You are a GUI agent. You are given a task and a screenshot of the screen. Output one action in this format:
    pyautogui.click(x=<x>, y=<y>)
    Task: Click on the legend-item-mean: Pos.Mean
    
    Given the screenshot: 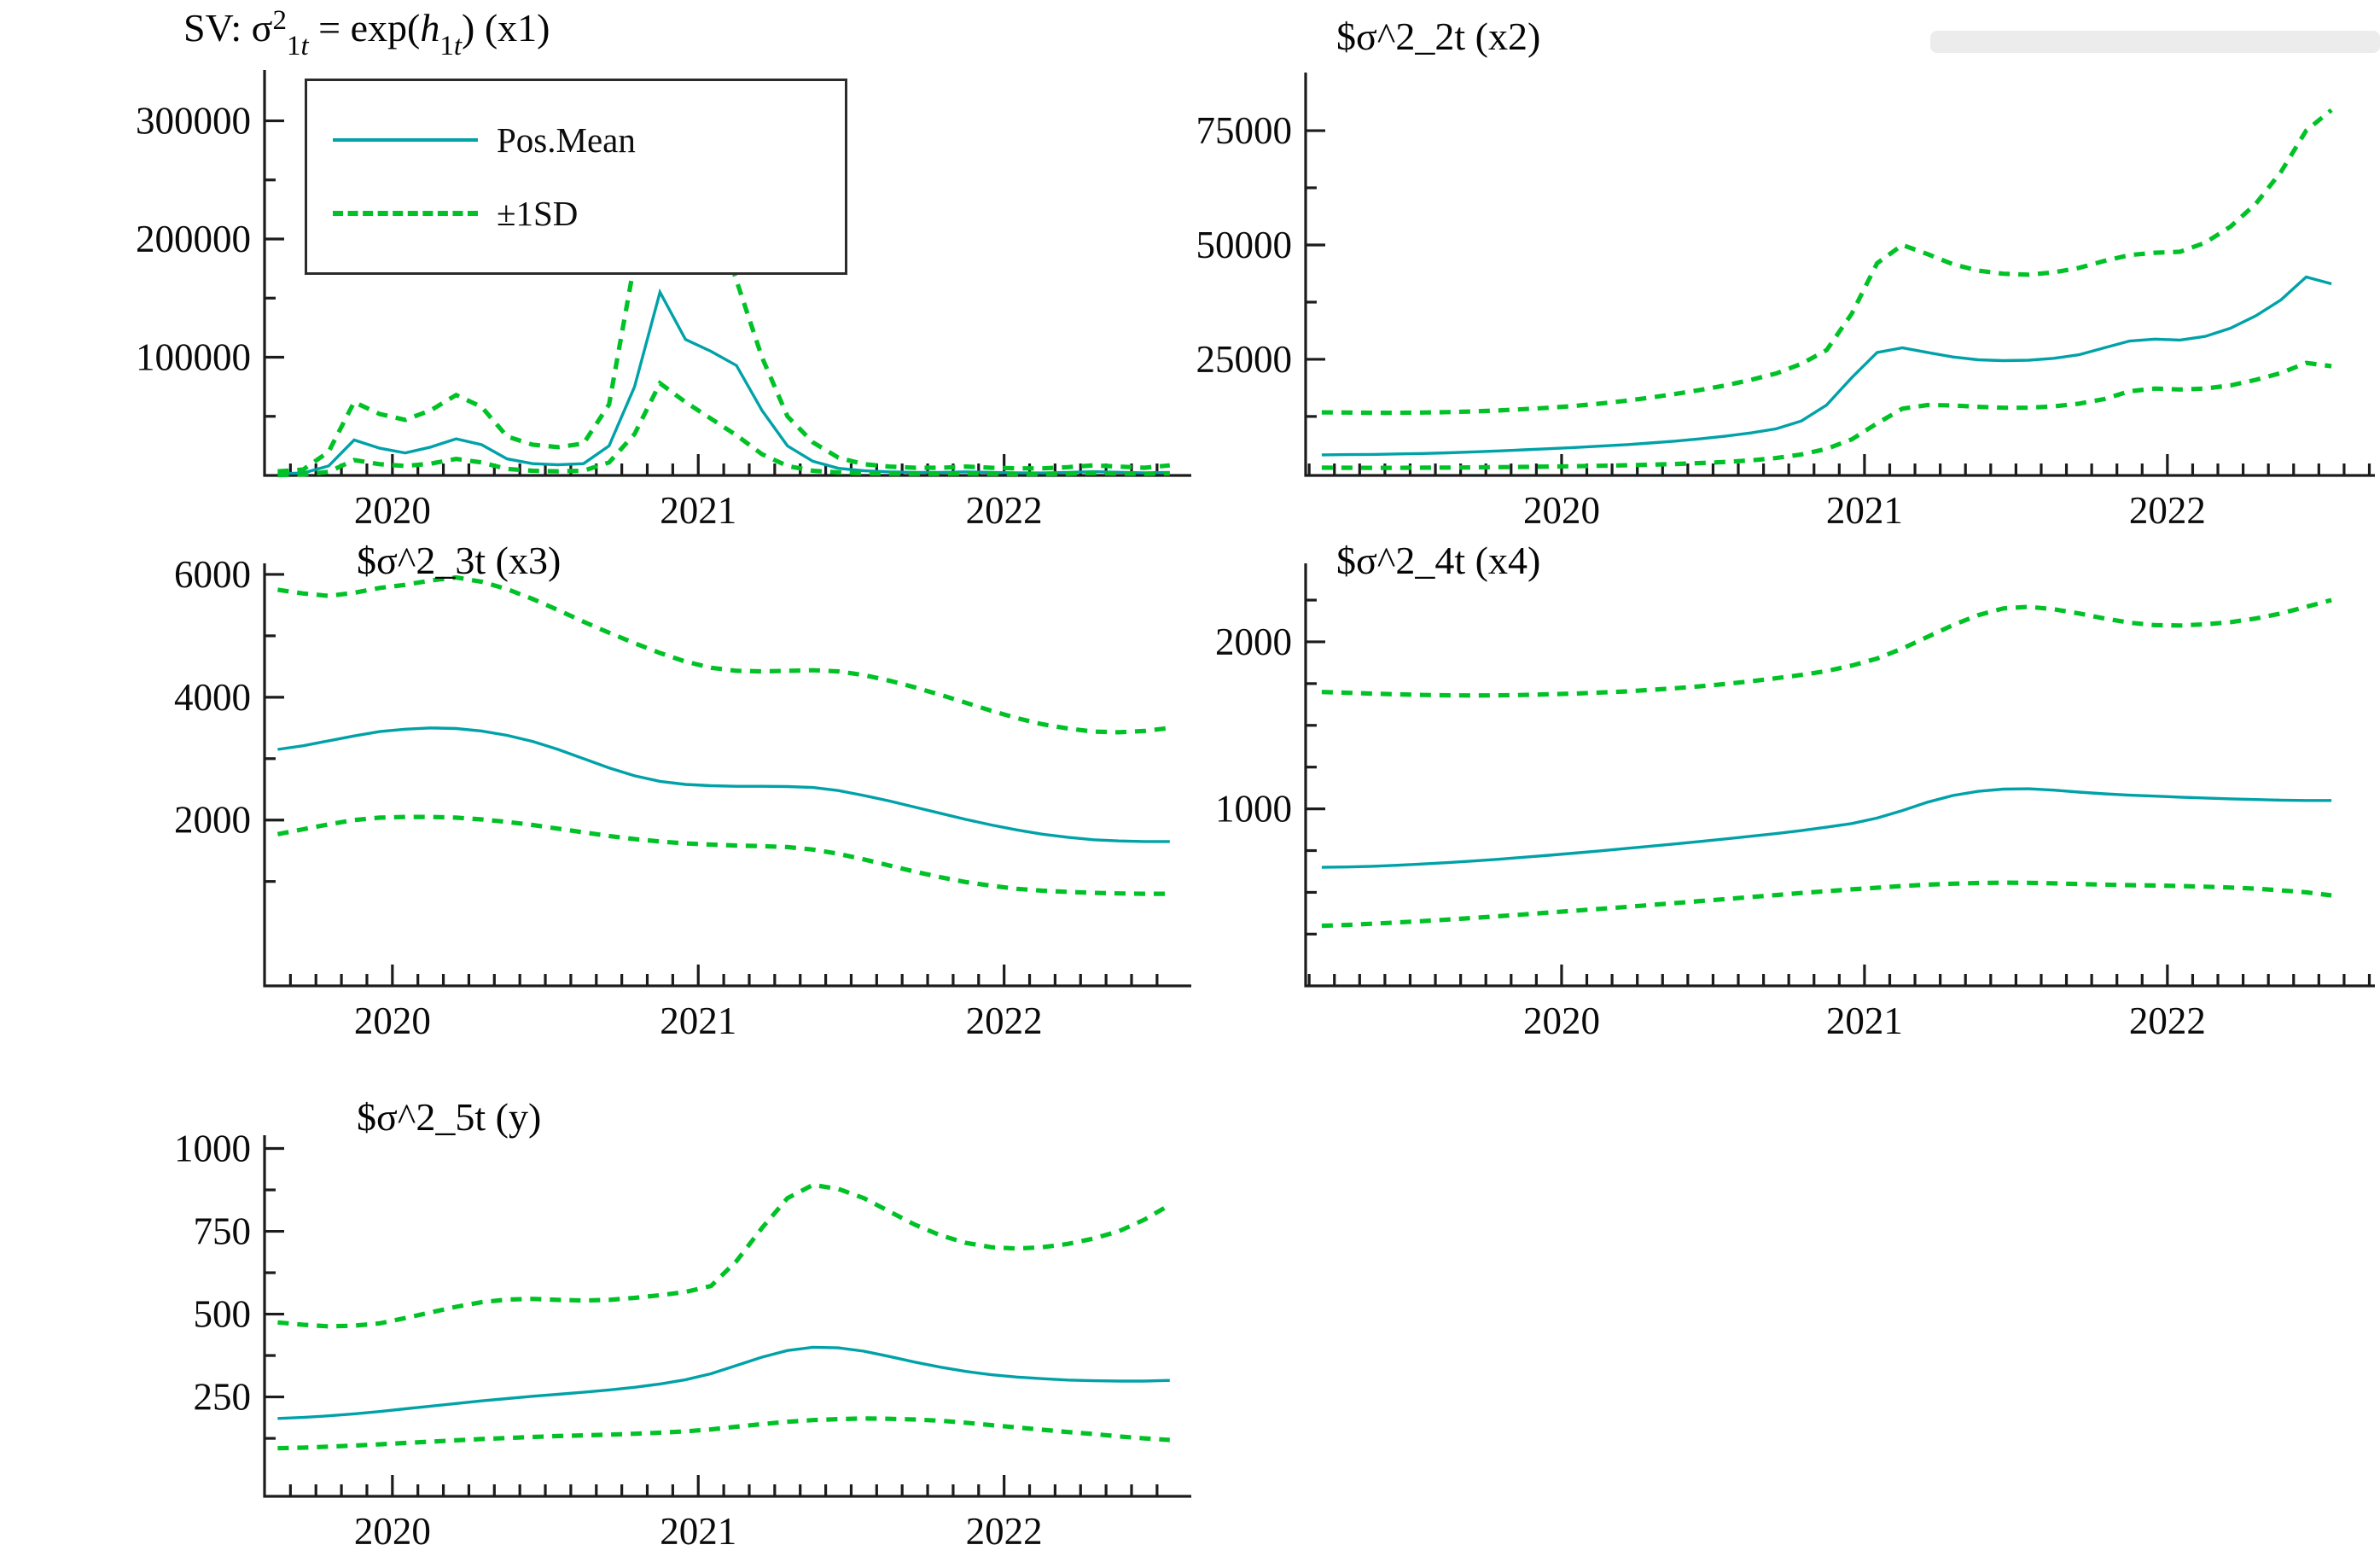 What is the action you would take?
    pyautogui.click(x=576, y=139)
    